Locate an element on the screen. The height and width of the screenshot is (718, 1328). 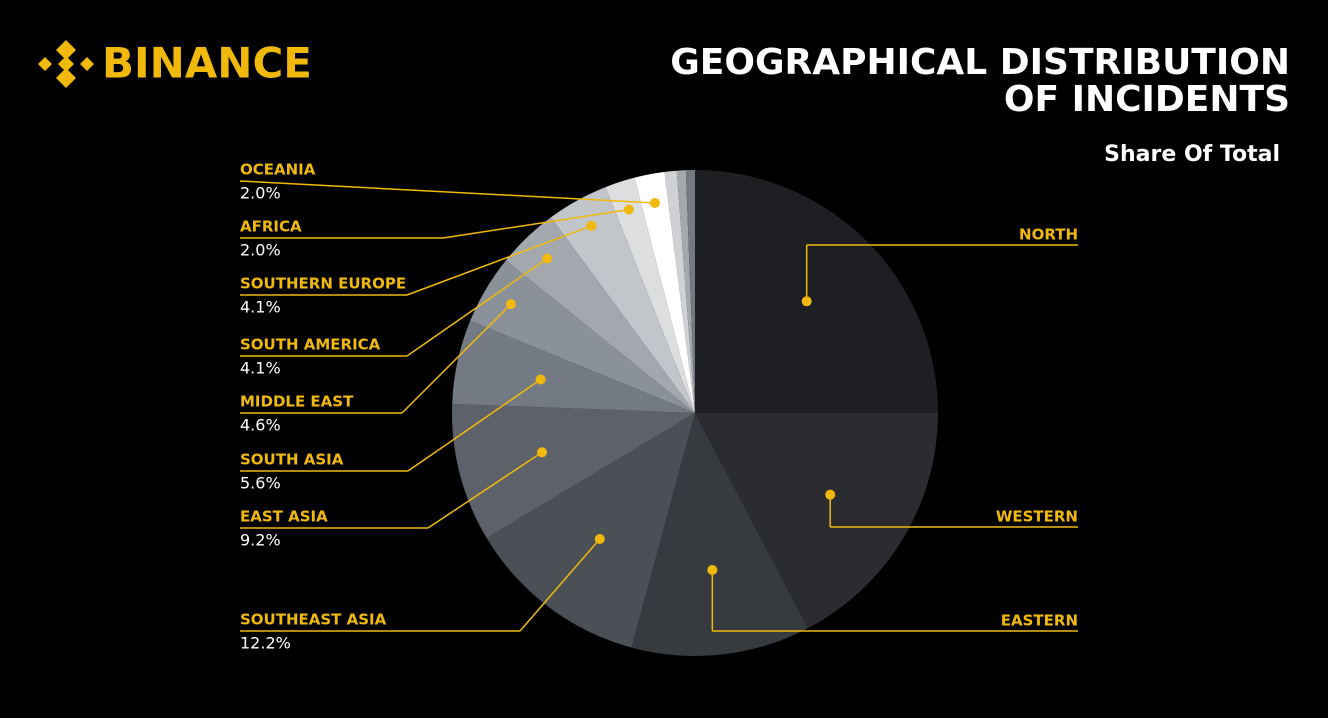
value-label: 5.6% is located at coordinates (260, 483).